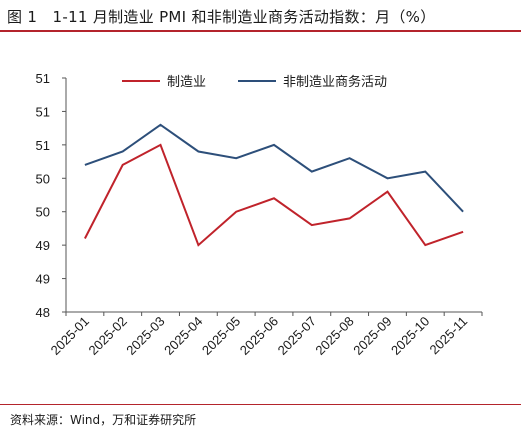 This screenshot has width=521, height=432. Describe the element at coordinates (183, 336) in the screenshot. I see `x-tick-label: 2025-04` at that location.